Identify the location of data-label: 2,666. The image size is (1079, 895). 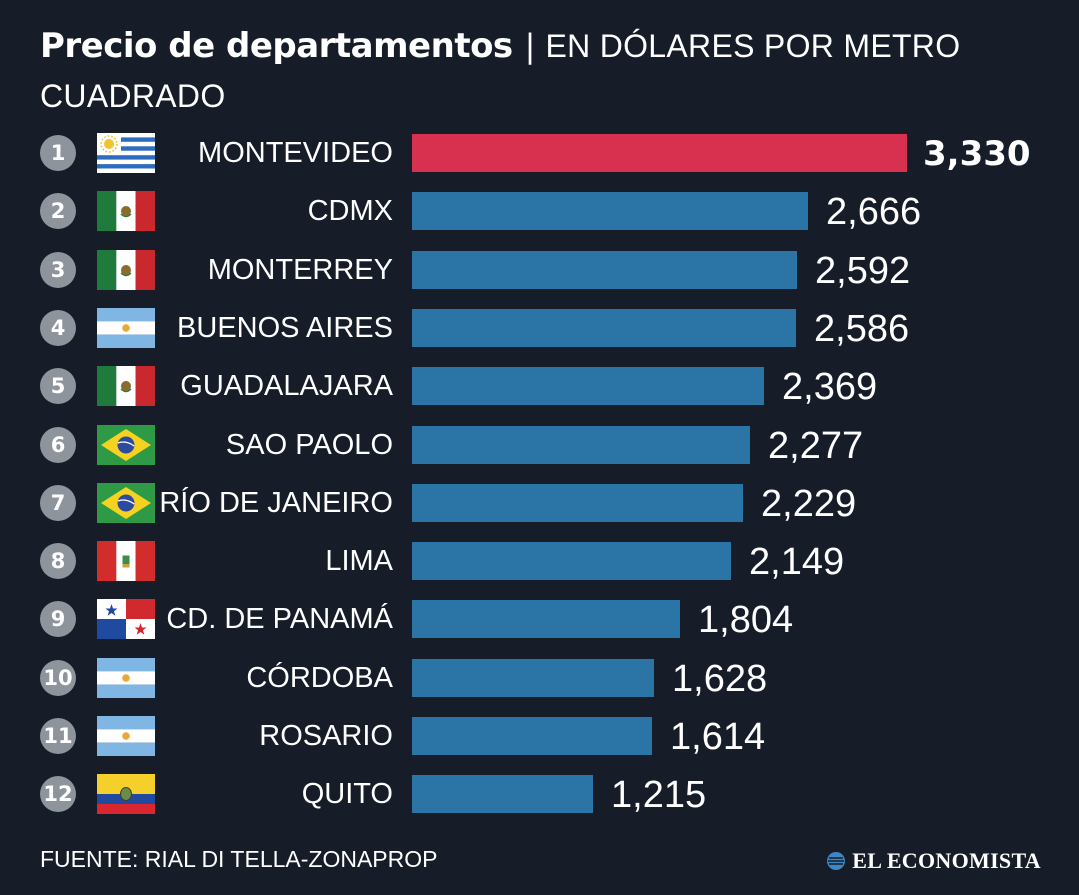
(874, 212).